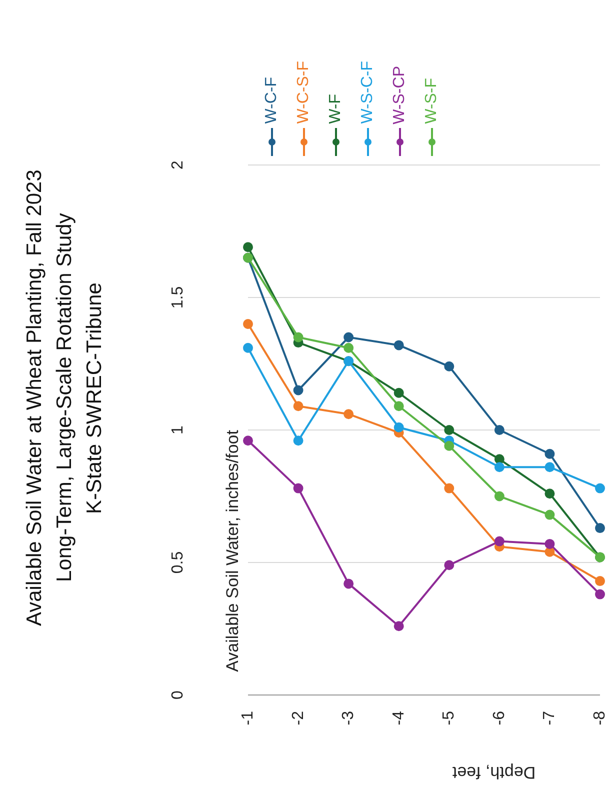 The width and height of the screenshot is (613, 794). Describe the element at coordinates (64, 398) in the screenshot. I see `text: Available Soil Water at Wheat Planting, Fall 2023 Long-Term, Large-Scale Rotation Study K-State SWREC-Tribune` at that location.